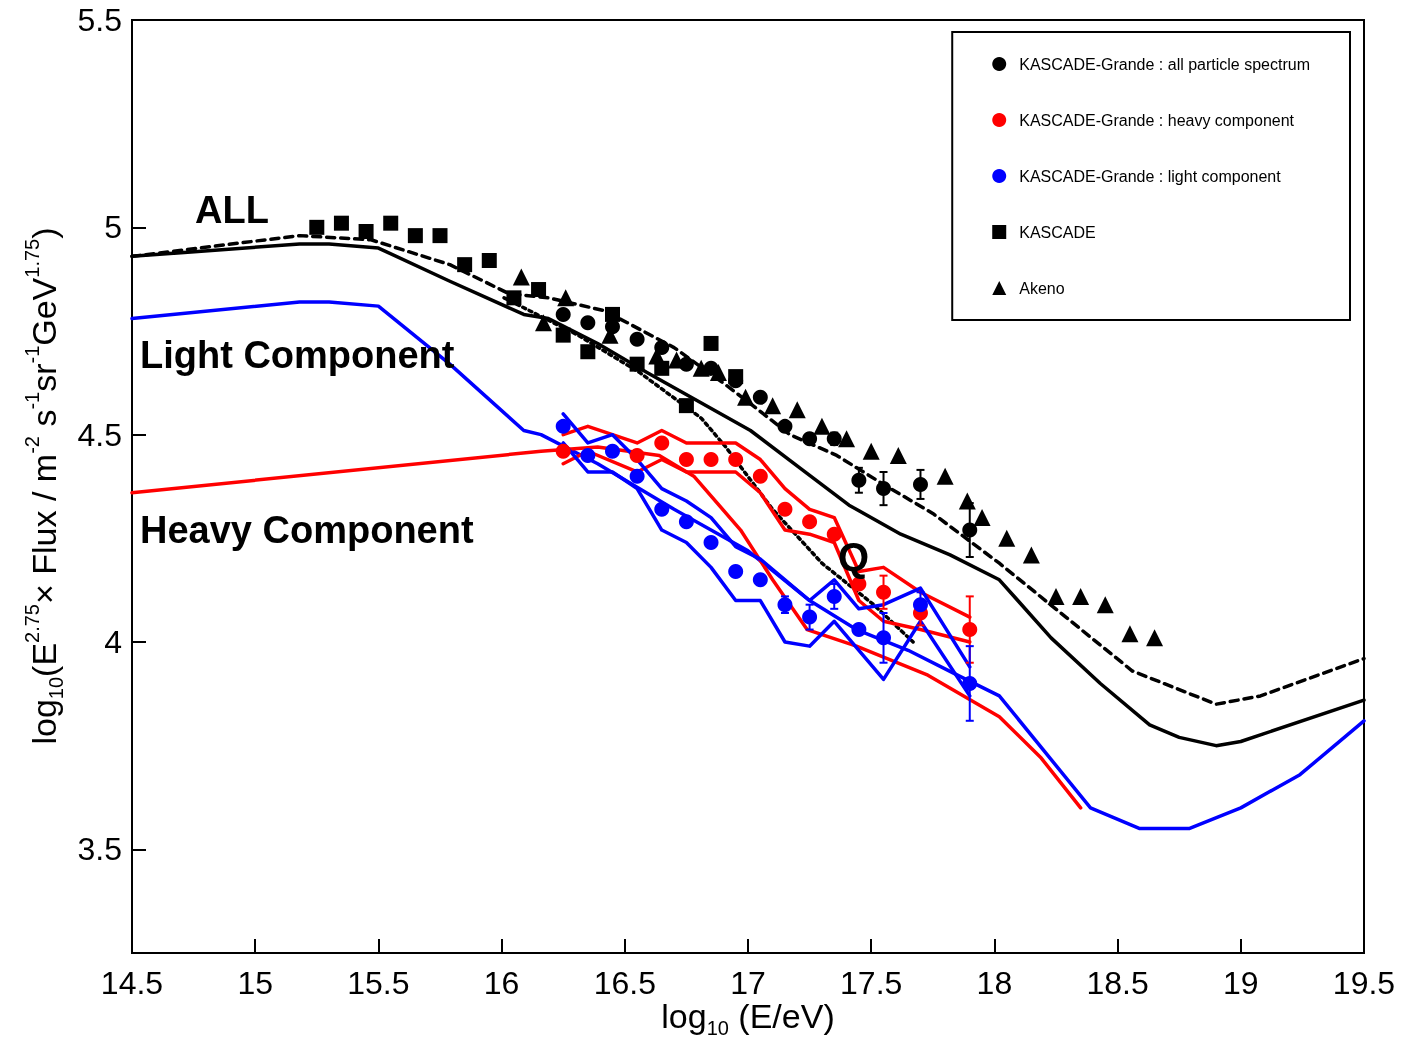 This screenshot has width=1408, height=1044. Describe the element at coordinates (378, 983) in the screenshot. I see `x-tick-label: 15.5` at that location.